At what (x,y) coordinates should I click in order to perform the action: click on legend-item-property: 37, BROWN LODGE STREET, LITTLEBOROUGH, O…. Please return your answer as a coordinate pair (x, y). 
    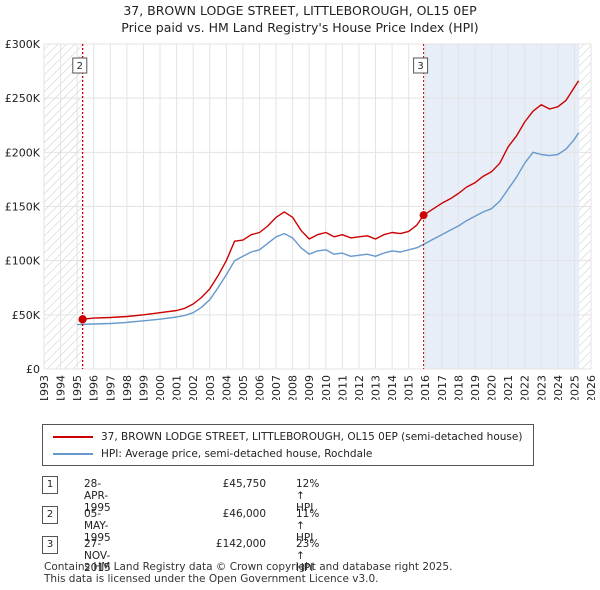
    Looking at the image, I should click on (287, 437).